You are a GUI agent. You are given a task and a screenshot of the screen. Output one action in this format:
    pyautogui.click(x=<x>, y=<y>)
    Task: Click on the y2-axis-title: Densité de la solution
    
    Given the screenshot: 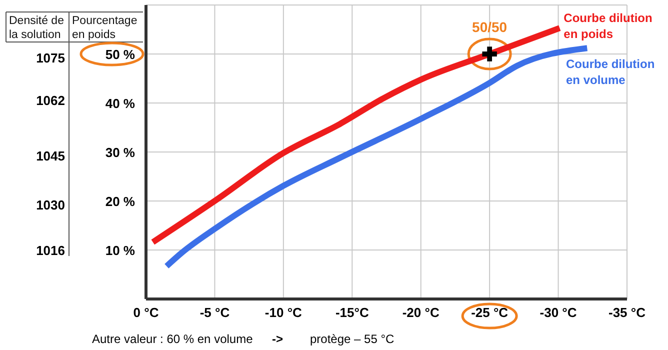 What is the action you would take?
    pyautogui.click(x=36, y=28)
    